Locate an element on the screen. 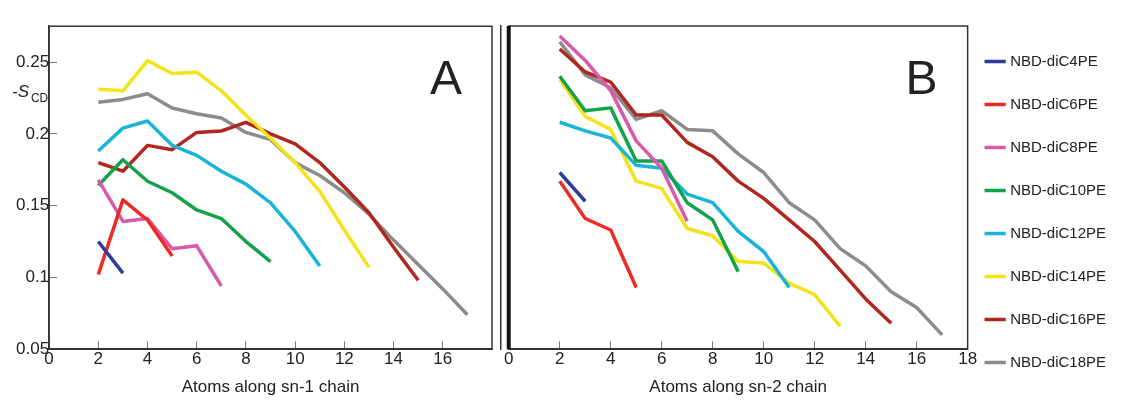 The height and width of the screenshot is (401, 1137). y-tick-label: 0.1 is located at coordinates (37, 277).